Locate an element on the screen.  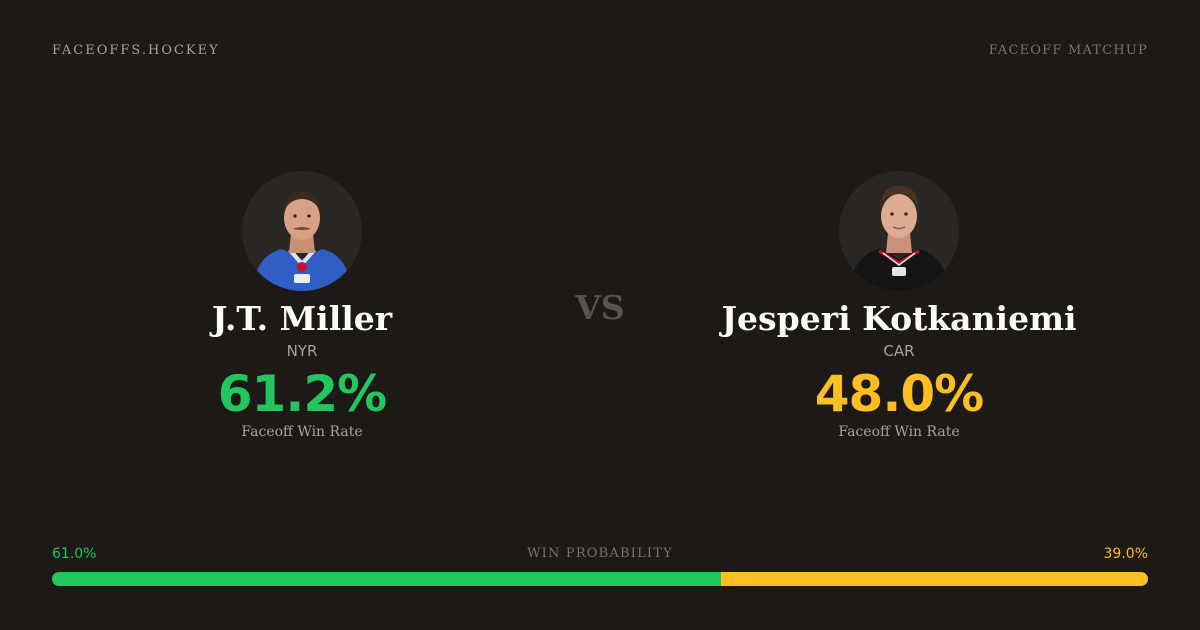
away-win-rate-label: Faceoff Win Rate is located at coordinates (899, 432).